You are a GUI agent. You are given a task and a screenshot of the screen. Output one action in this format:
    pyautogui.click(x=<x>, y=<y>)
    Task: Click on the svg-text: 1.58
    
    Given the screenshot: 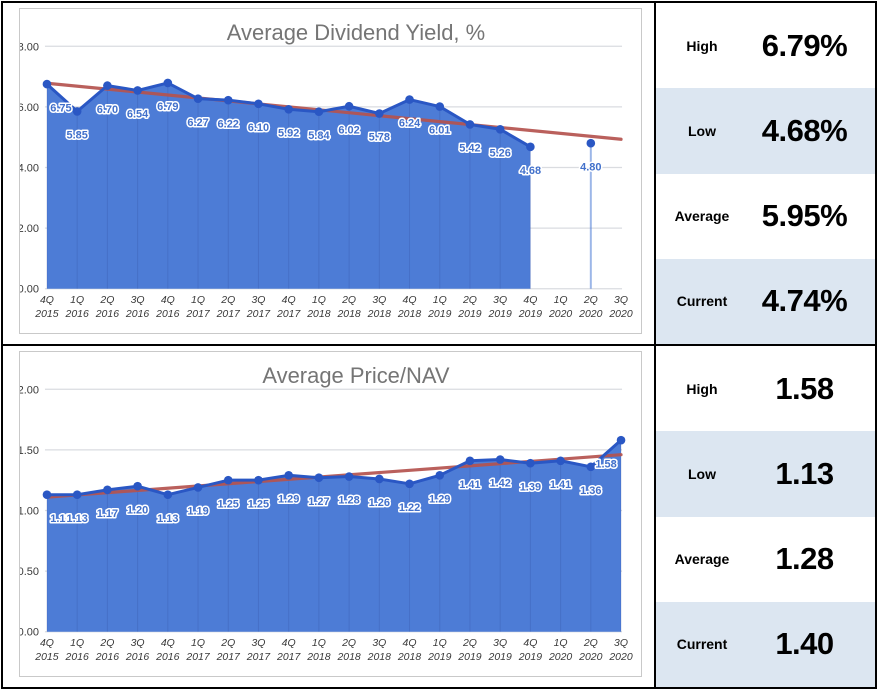 What is the action you would take?
    pyautogui.click(x=605, y=464)
    